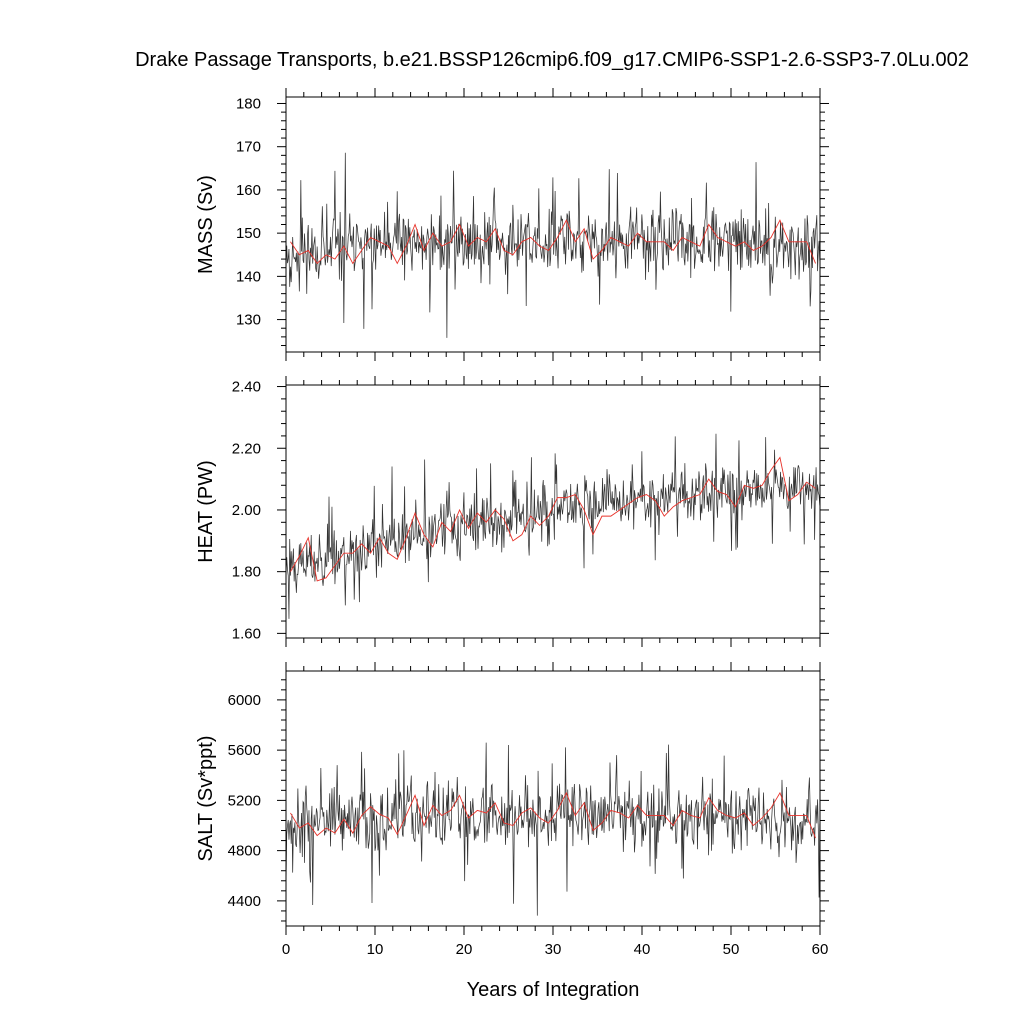 This screenshot has width=1024, height=1024. I want to click on mass-annual-series-line, so click(553, 242).